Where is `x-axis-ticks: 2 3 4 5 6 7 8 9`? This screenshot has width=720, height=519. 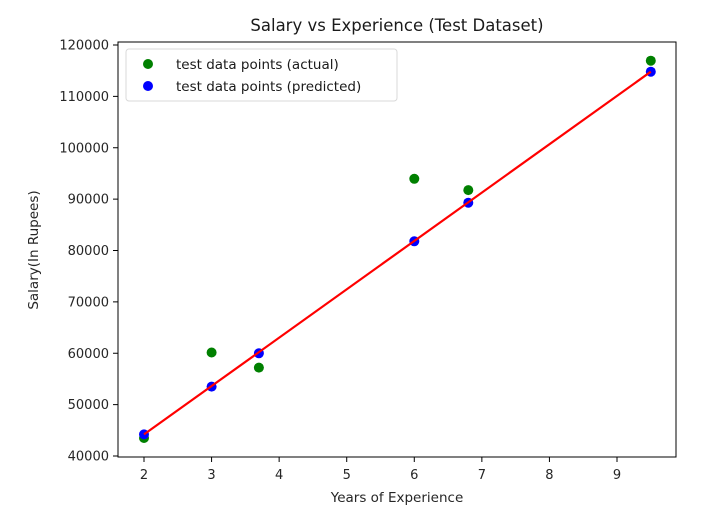
x-axis-ticks: 2 3 4 5 6 7 8 9 is located at coordinates (380, 470).